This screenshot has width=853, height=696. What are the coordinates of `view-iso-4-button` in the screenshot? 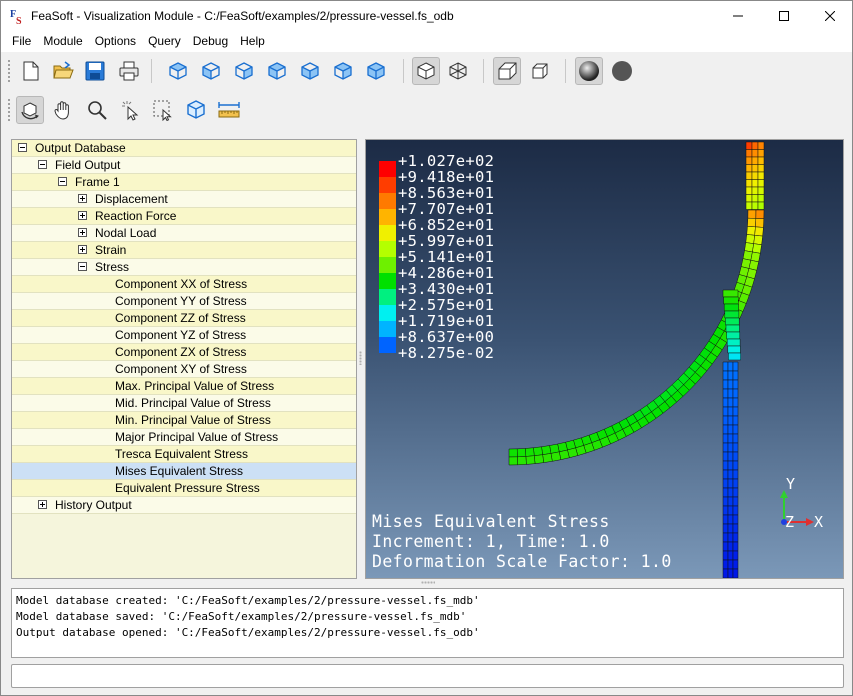 It's located at (277, 71).